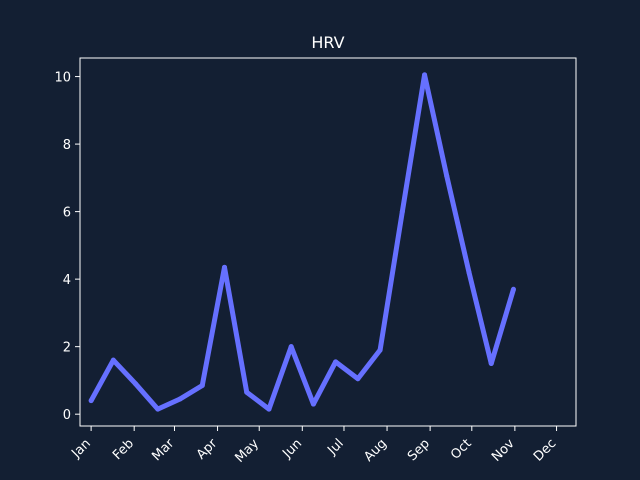 The image size is (640, 480). I want to click on x-tick-label: Sep, so click(419, 450).